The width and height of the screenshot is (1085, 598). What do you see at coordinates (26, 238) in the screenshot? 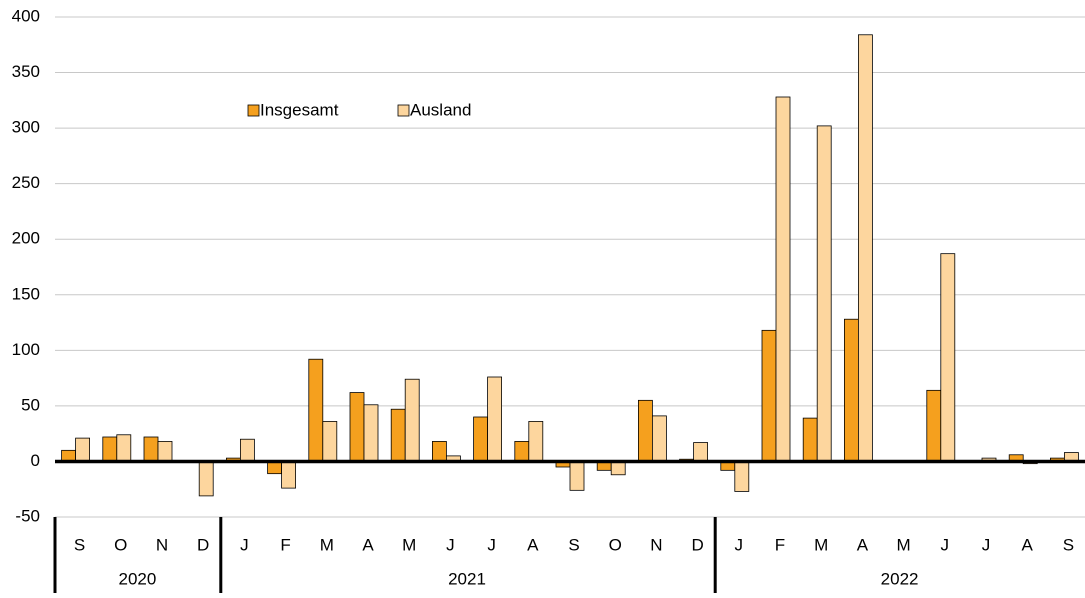
I see `y-tick-label: 200` at bounding box center [26, 238].